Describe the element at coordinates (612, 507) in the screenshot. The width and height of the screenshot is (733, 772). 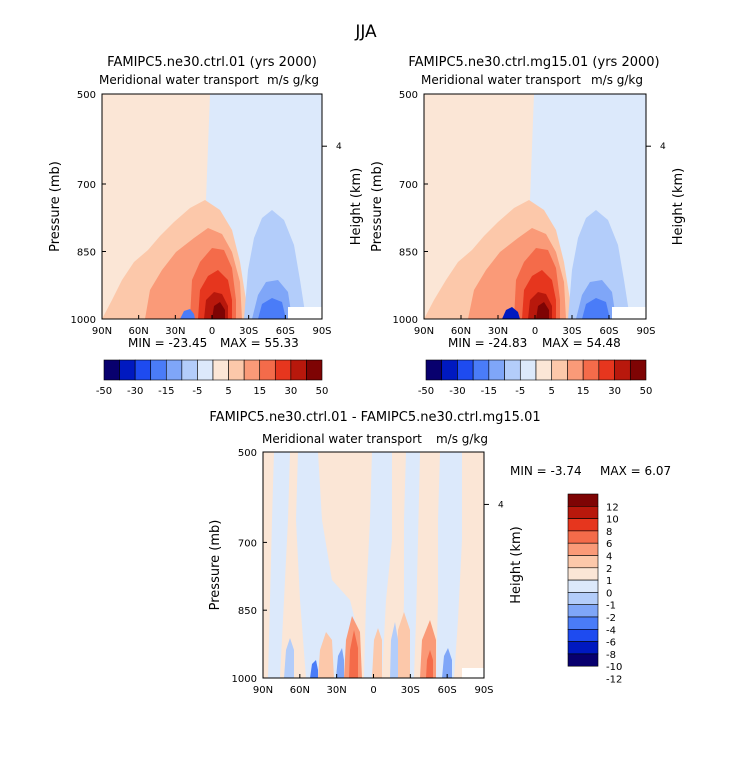
I see `colorbar-label: 12` at that location.